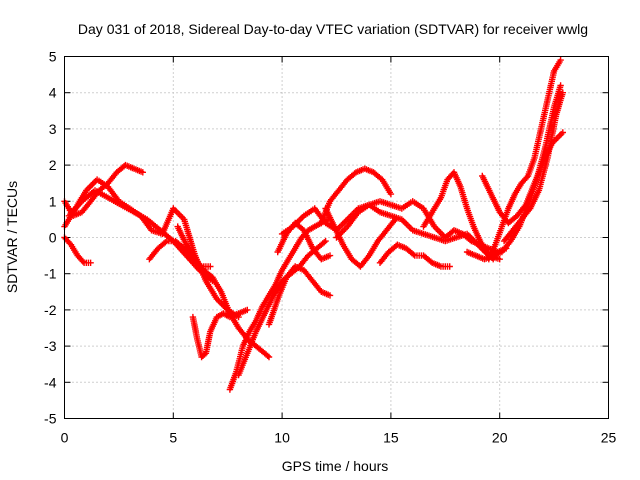 This screenshot has height=480, width=640. Describe the element at coordinates (12, 237) in the screenshot. I see `y-axis-label: SDTVAR / TECUs` at that location.